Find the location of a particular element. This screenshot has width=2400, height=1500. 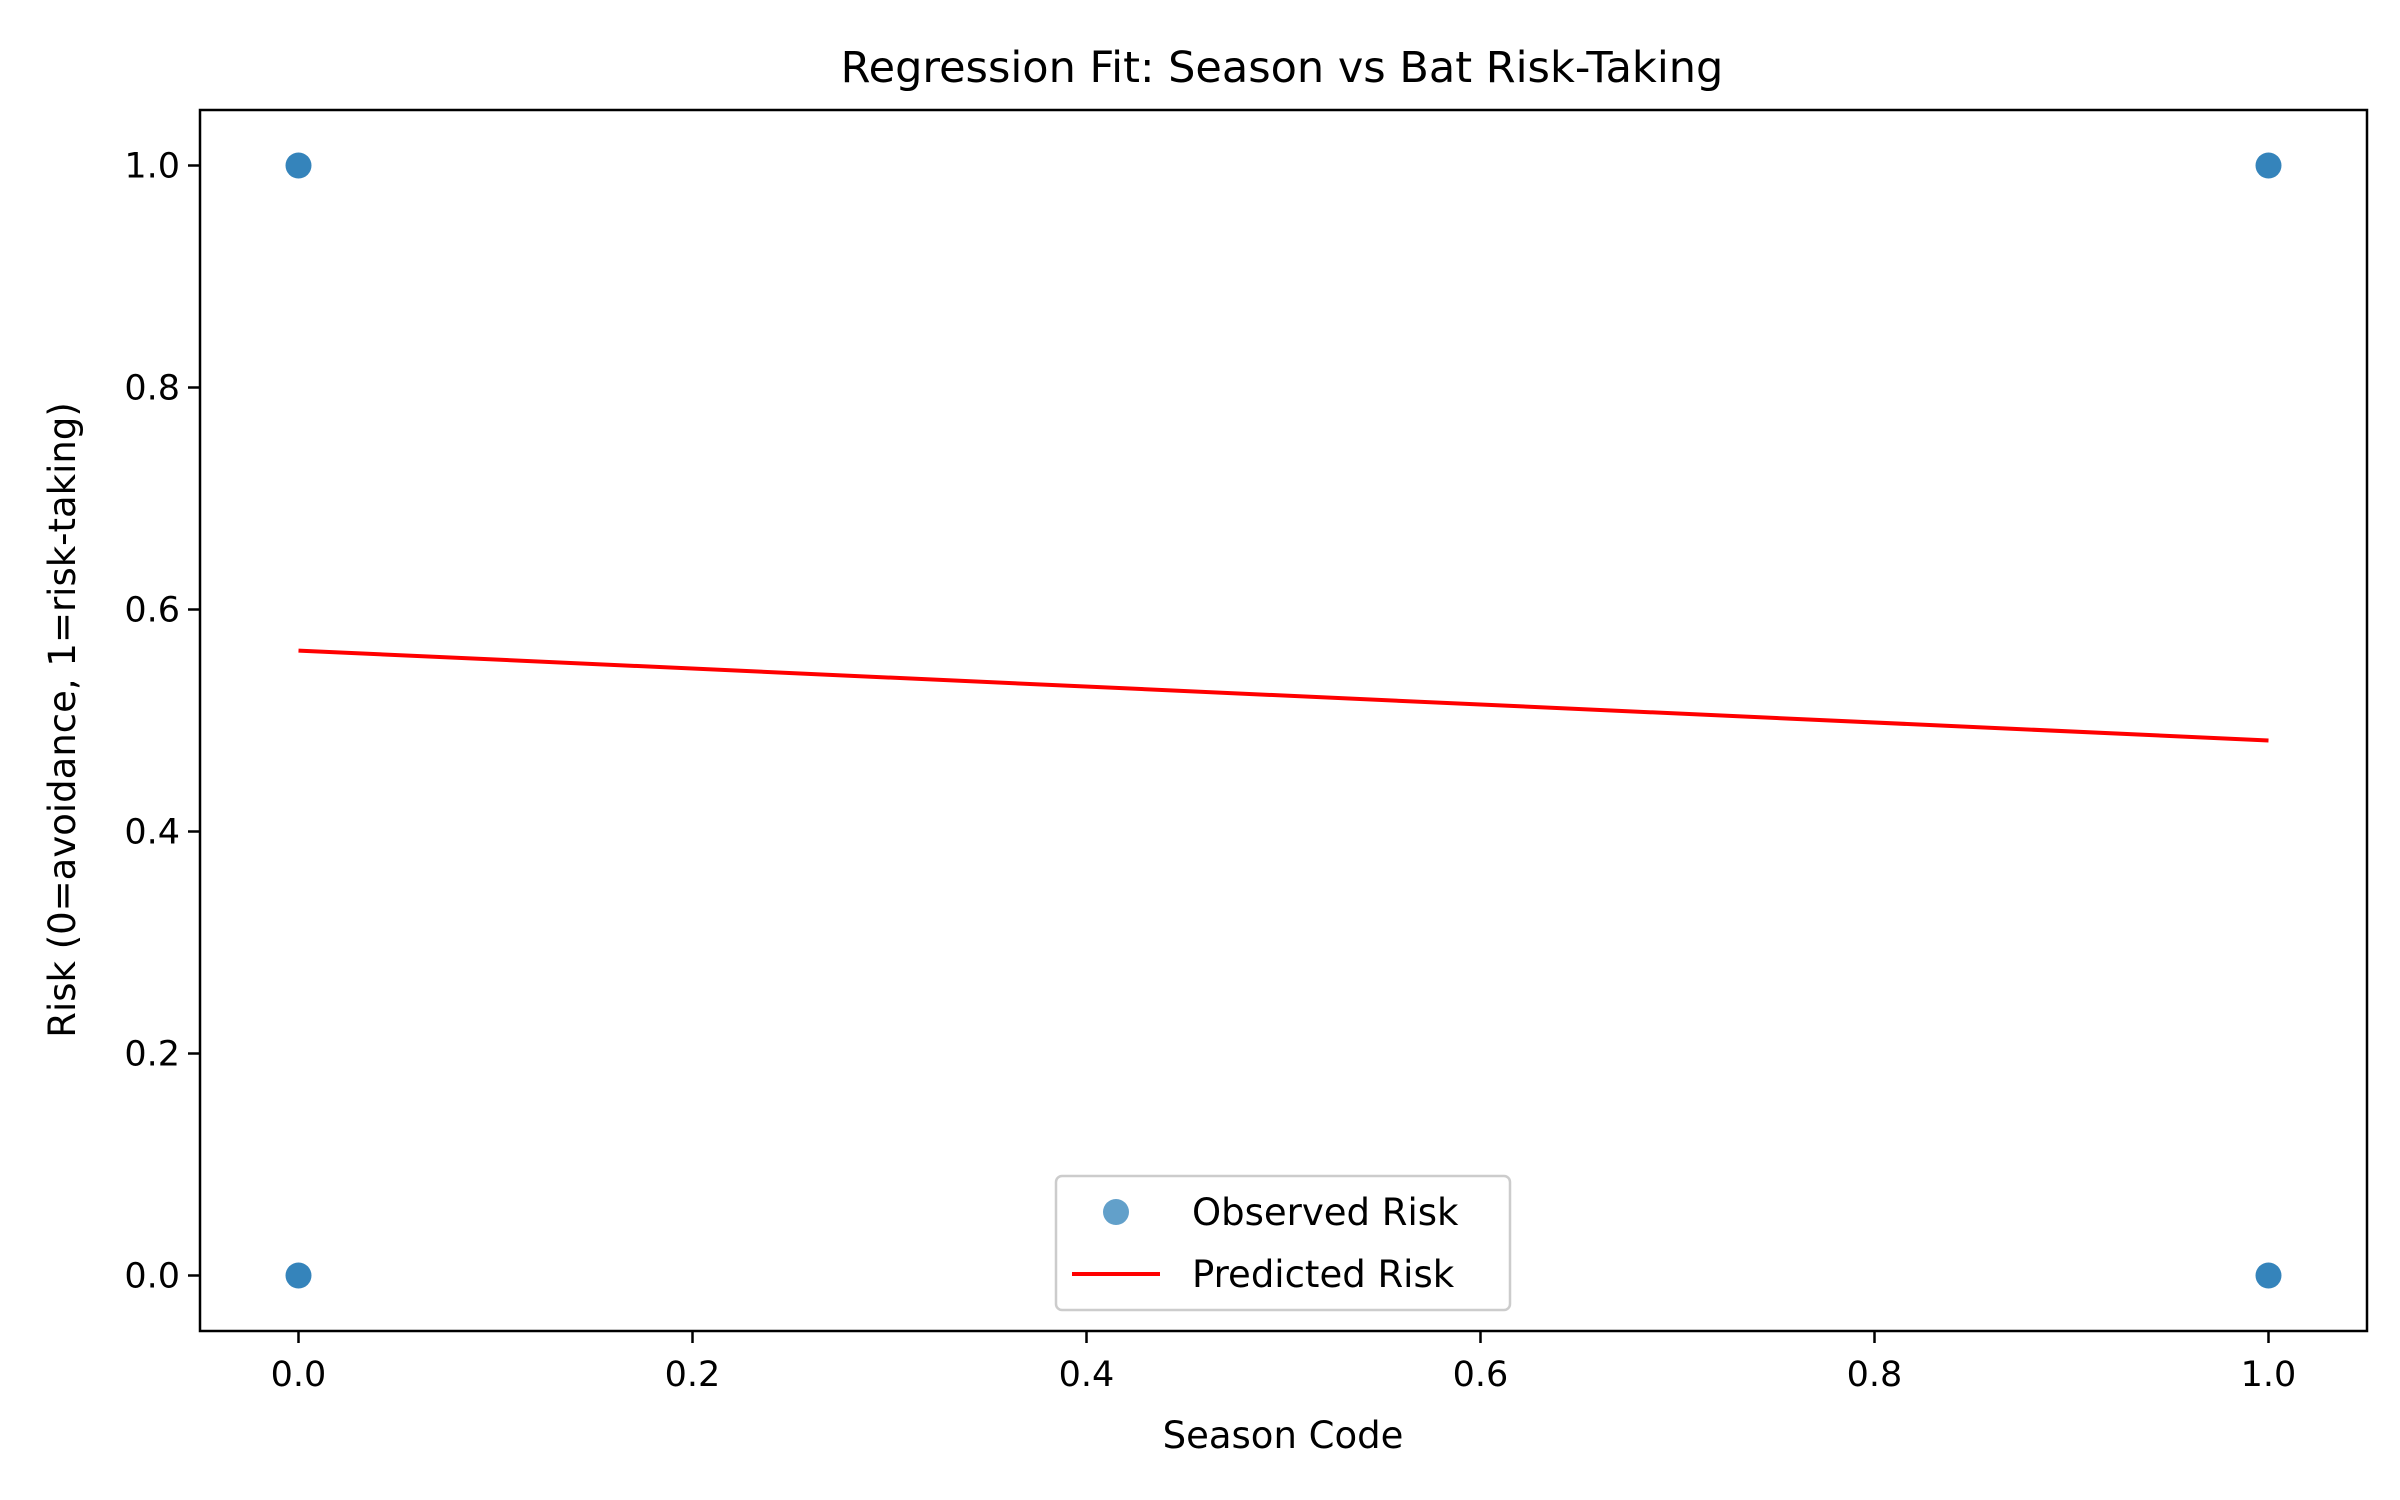

y-tick-label: 1.0 is located at coordinates (152, 167).